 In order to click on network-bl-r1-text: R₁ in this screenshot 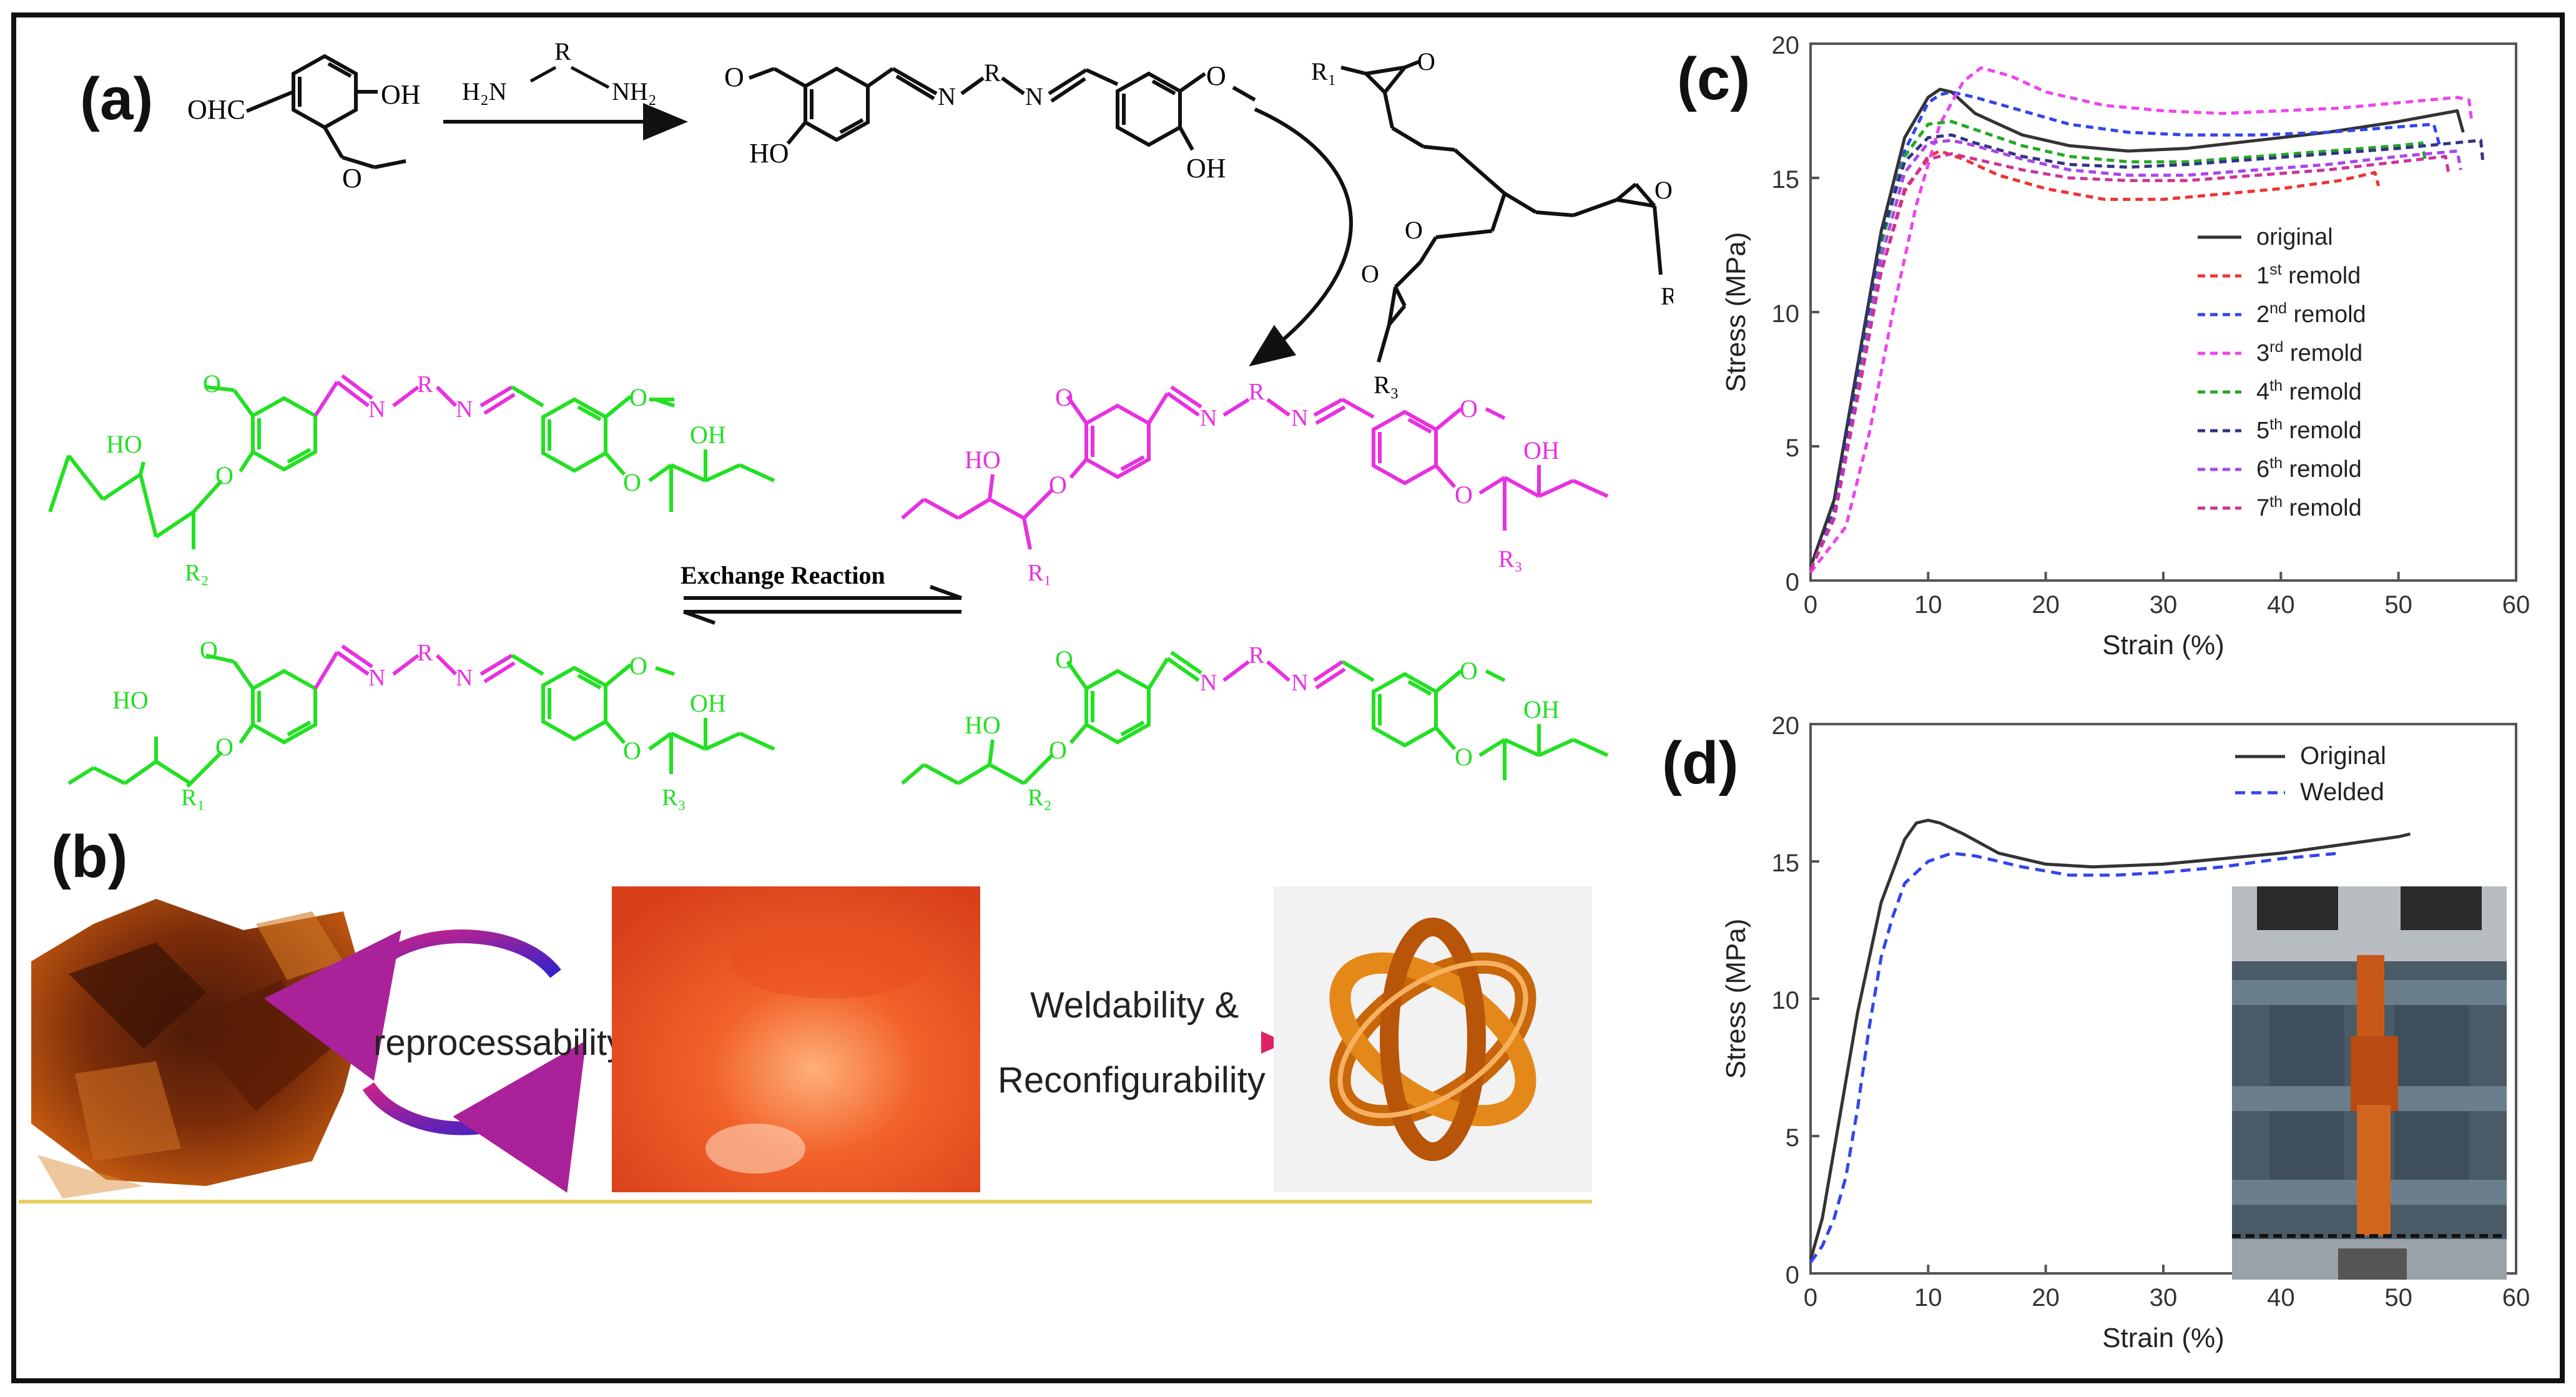, I will do `click(193, 798)`.